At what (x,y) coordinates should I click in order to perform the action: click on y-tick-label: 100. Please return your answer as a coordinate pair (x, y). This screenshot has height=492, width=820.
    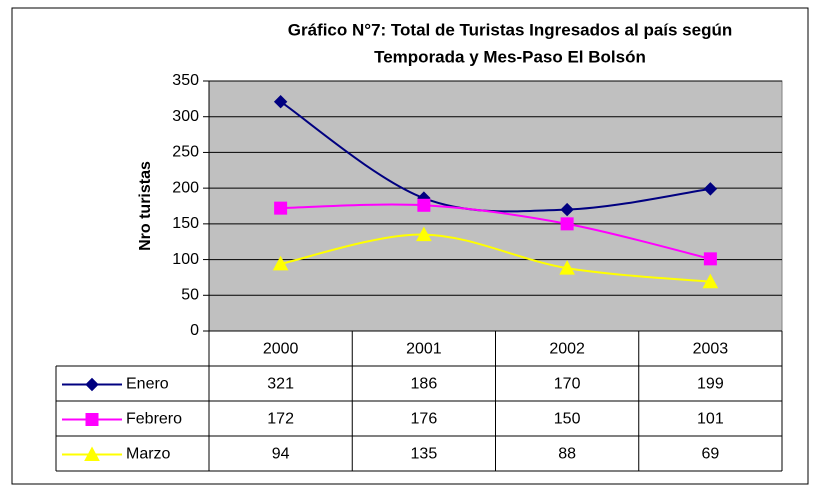
    Looking at the image, I should click on (185, 259).